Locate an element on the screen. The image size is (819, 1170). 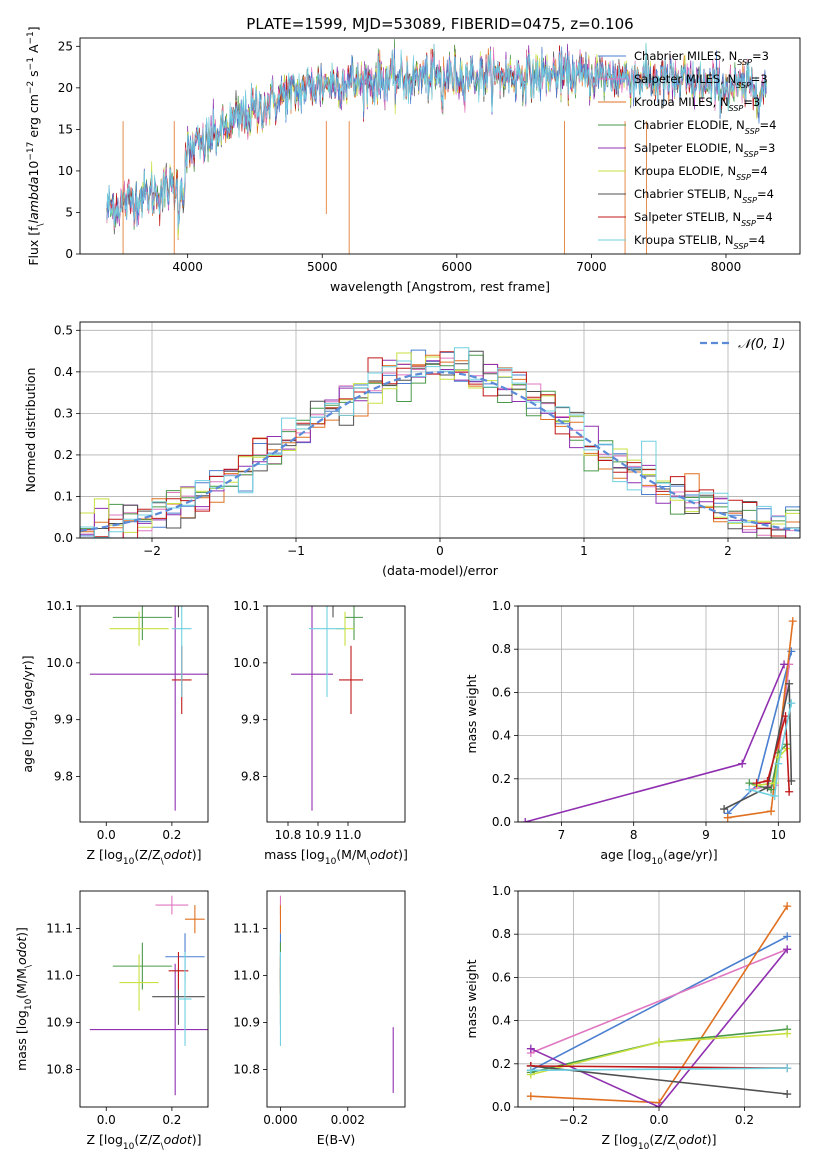
label-part: erg cm is located at coordinates (33, 118).